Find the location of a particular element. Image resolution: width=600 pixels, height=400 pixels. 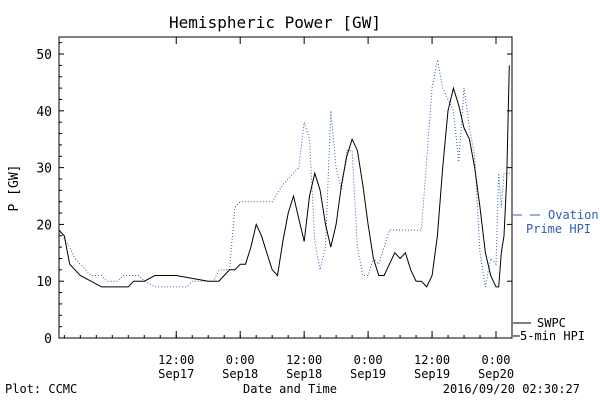

x-axis-label: Date and Time is located at coordinates (290, 389).